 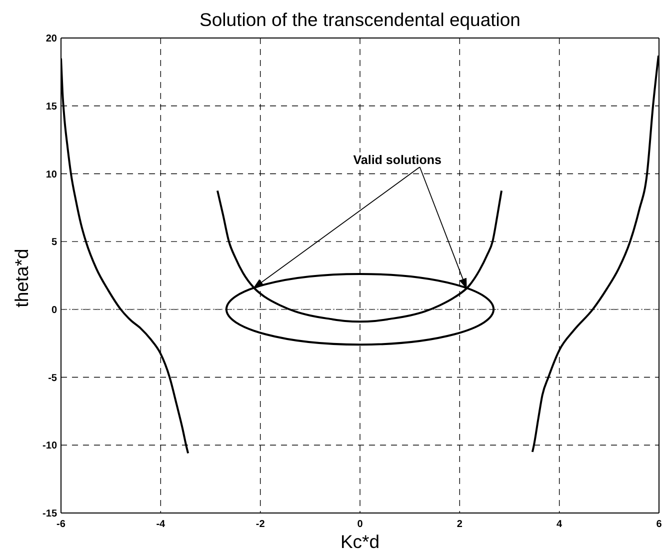 What do you see at coordinates (161, 524) in the screenshot?
I see `x-tick-label: -4` at bounding box center [161, 524].